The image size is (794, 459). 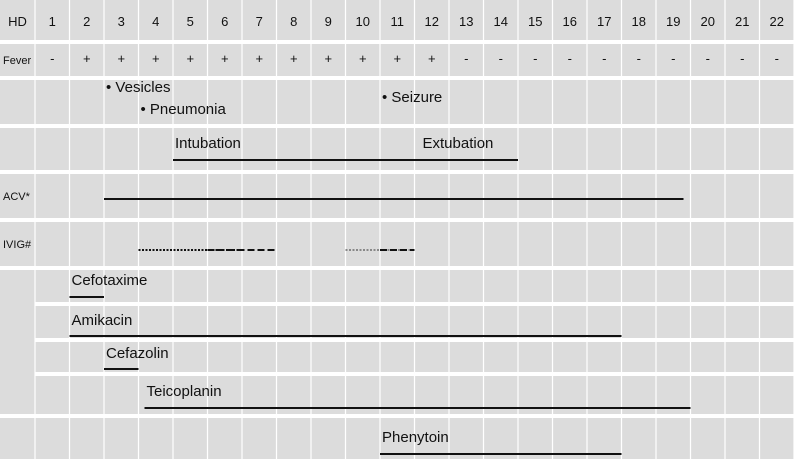 I want to click on day-label: 21, so click(x=742, y=21).